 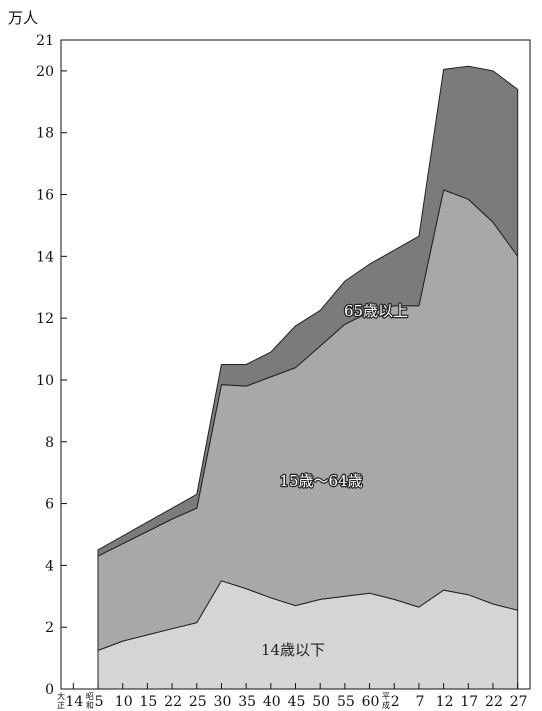 What do you see at coordinates (272, 702) in the screenshot?
I see `x-tick-label: 40` at bounding box center [272, 702].